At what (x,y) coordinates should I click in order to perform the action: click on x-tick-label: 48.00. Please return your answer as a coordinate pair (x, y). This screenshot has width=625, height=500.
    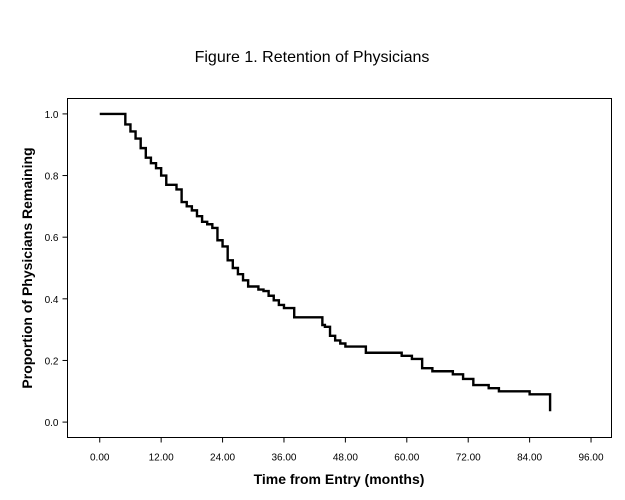
    Looking at the image, I should click on (345, 458).